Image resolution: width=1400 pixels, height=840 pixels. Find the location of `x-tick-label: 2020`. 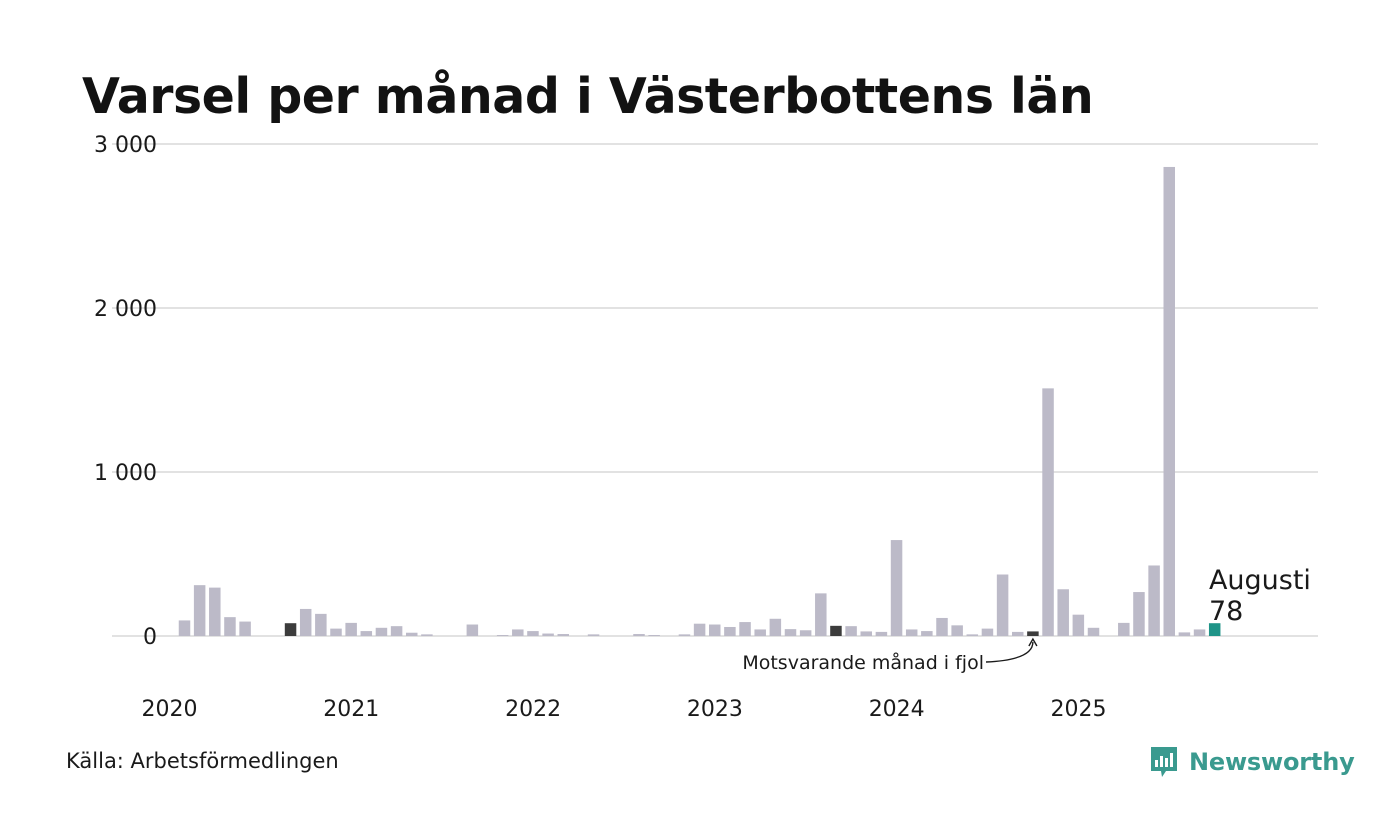

x-tick-label: 2020 is located at coordinates (170, 709).